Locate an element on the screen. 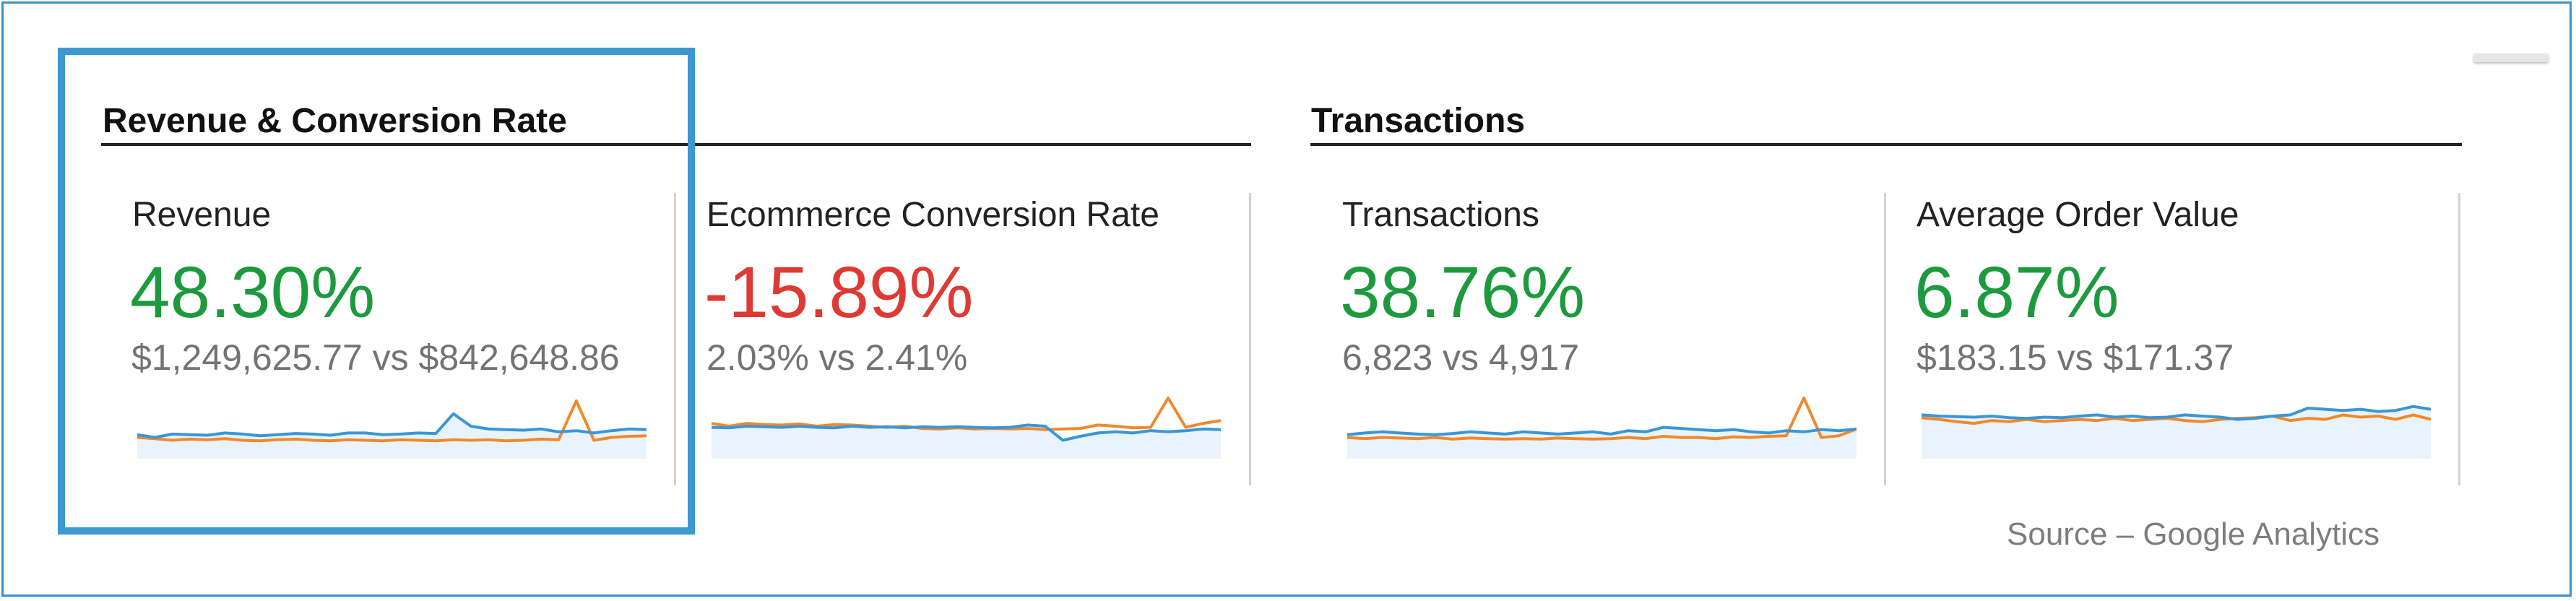  metric-change: 48.30% is located at coordinates (253, 292).